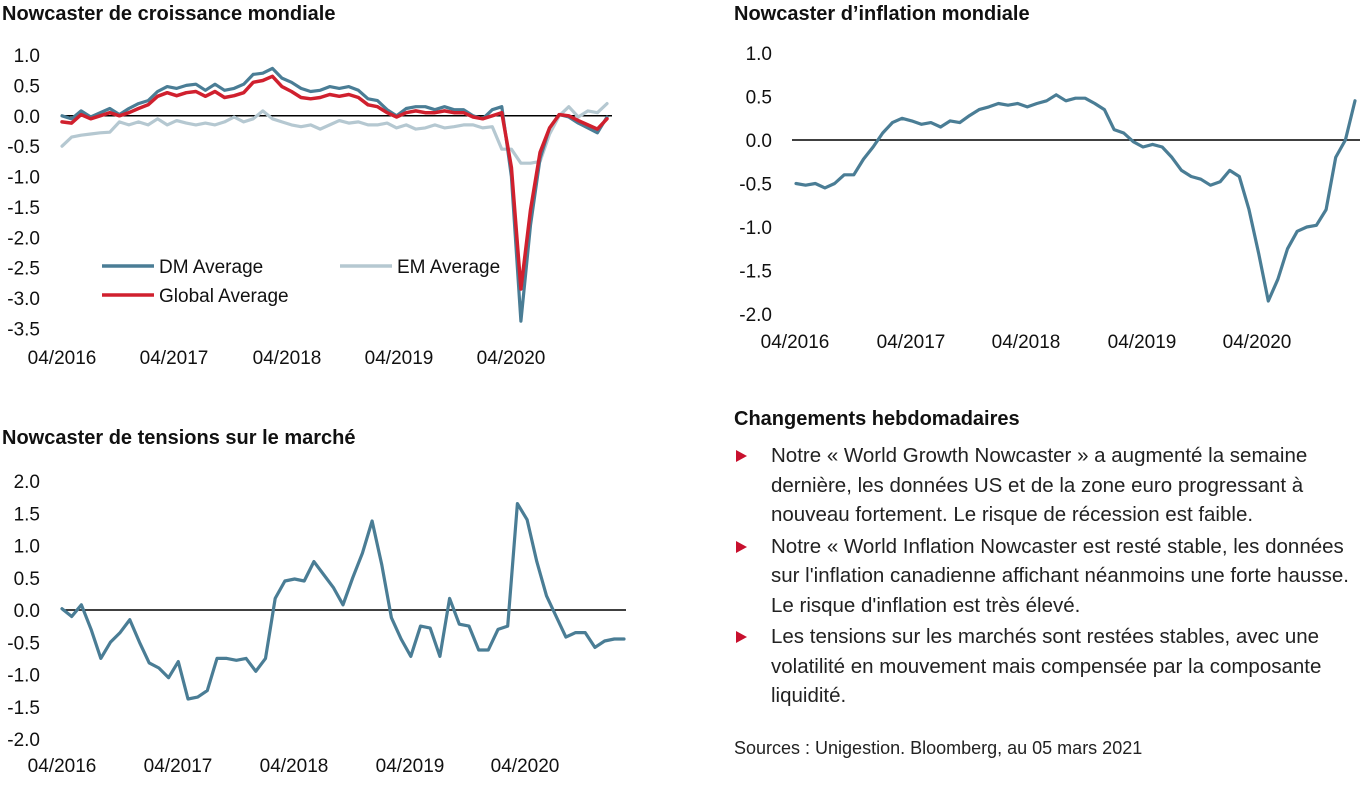 Image resolution: width=1371 pixels, height=788 pixels. I want to click on stress-y-tick-label: 0.5, so click(27, 579).